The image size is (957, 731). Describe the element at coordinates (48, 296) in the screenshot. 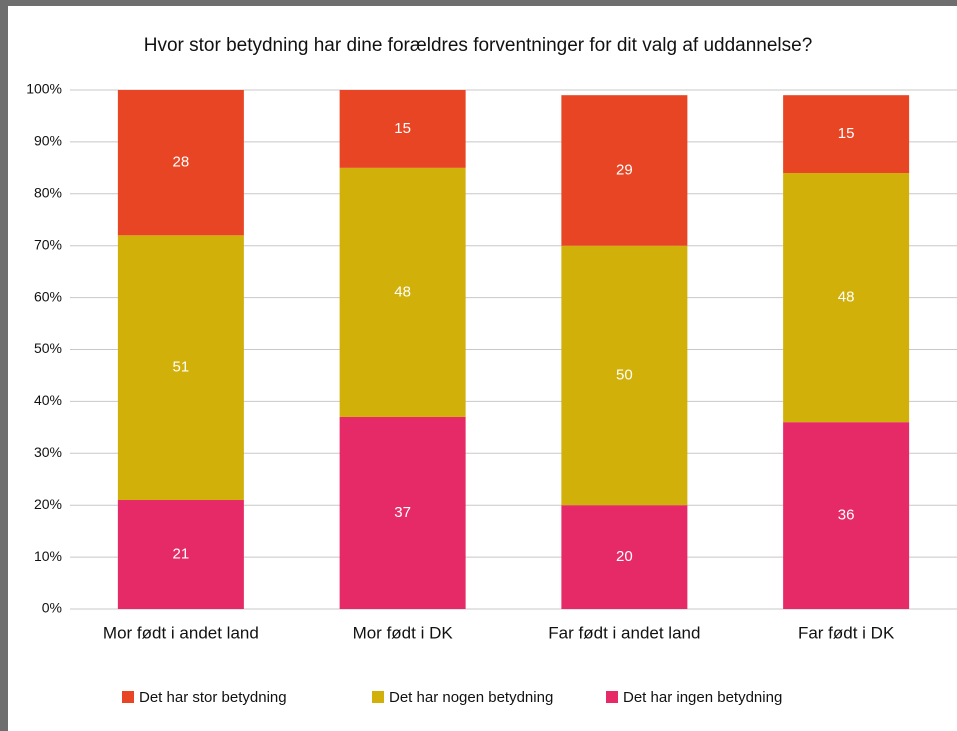

I see `y-tick-label: 60%` at that location.